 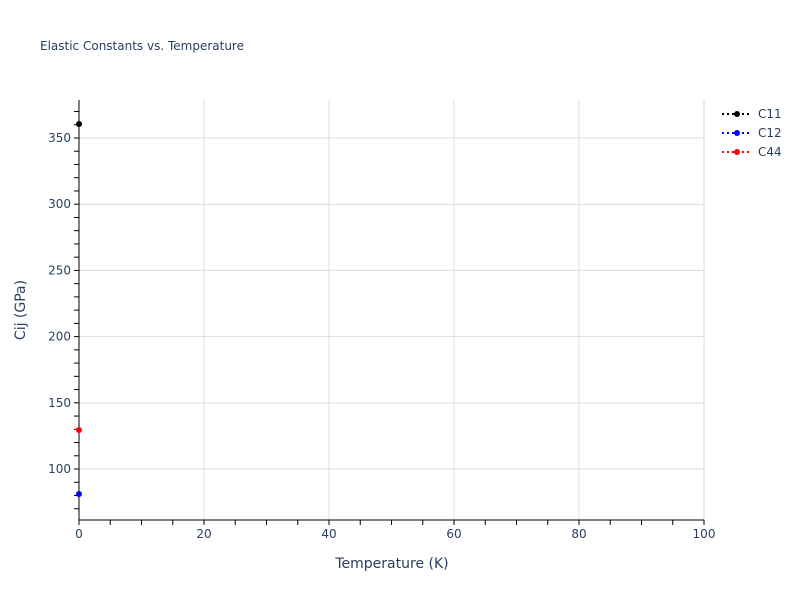 I want to click on x-axis-label: Temperature (K), so click(x=391, y=564).